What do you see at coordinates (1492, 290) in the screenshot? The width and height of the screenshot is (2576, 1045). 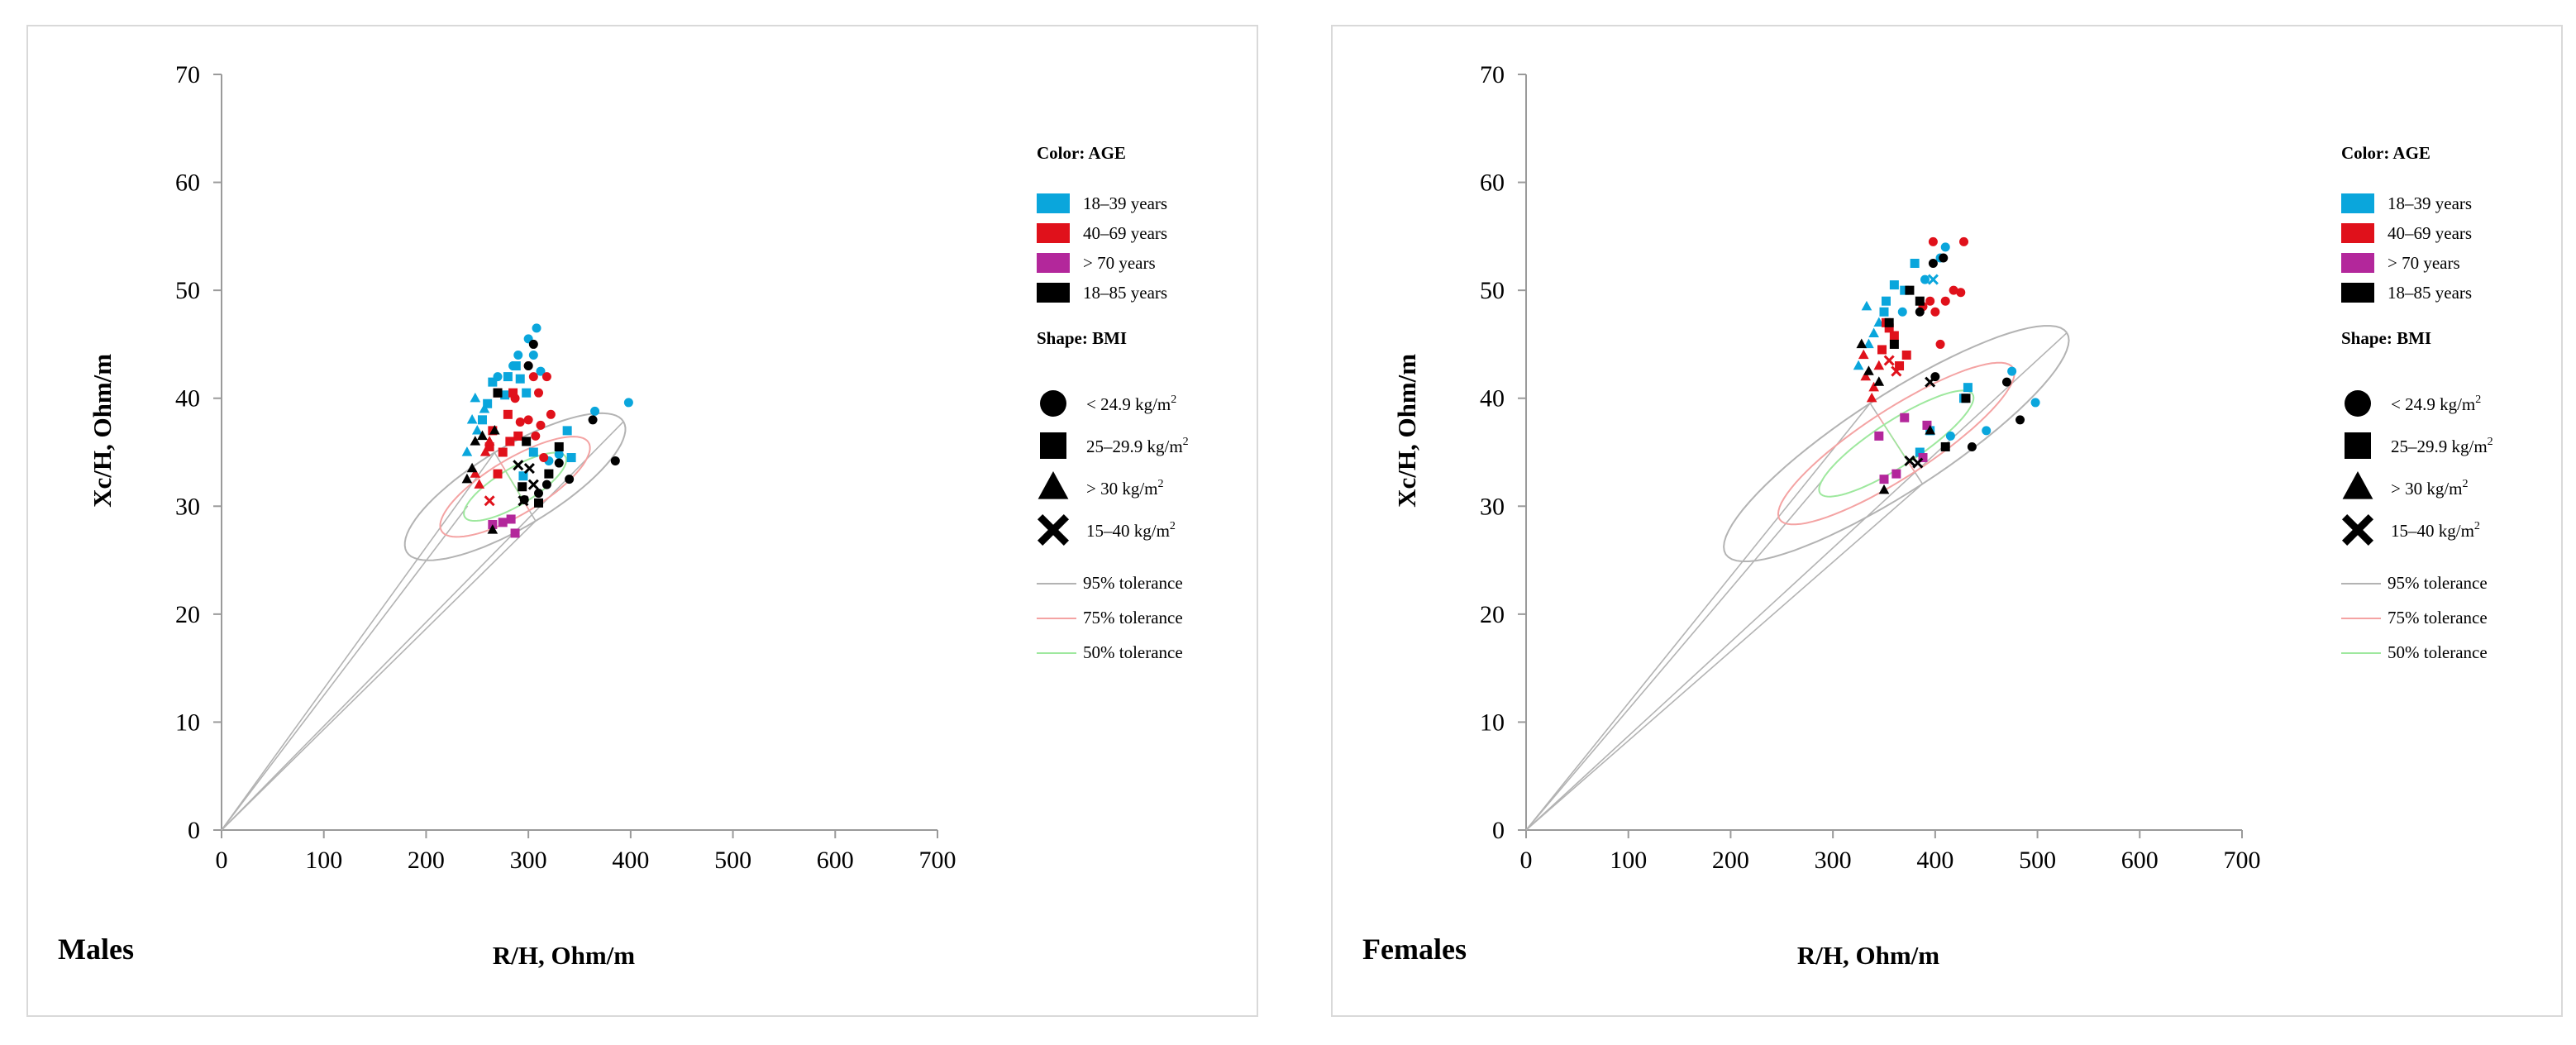 I see `y-tick-label: 50` at bounding box center [1492, 290].